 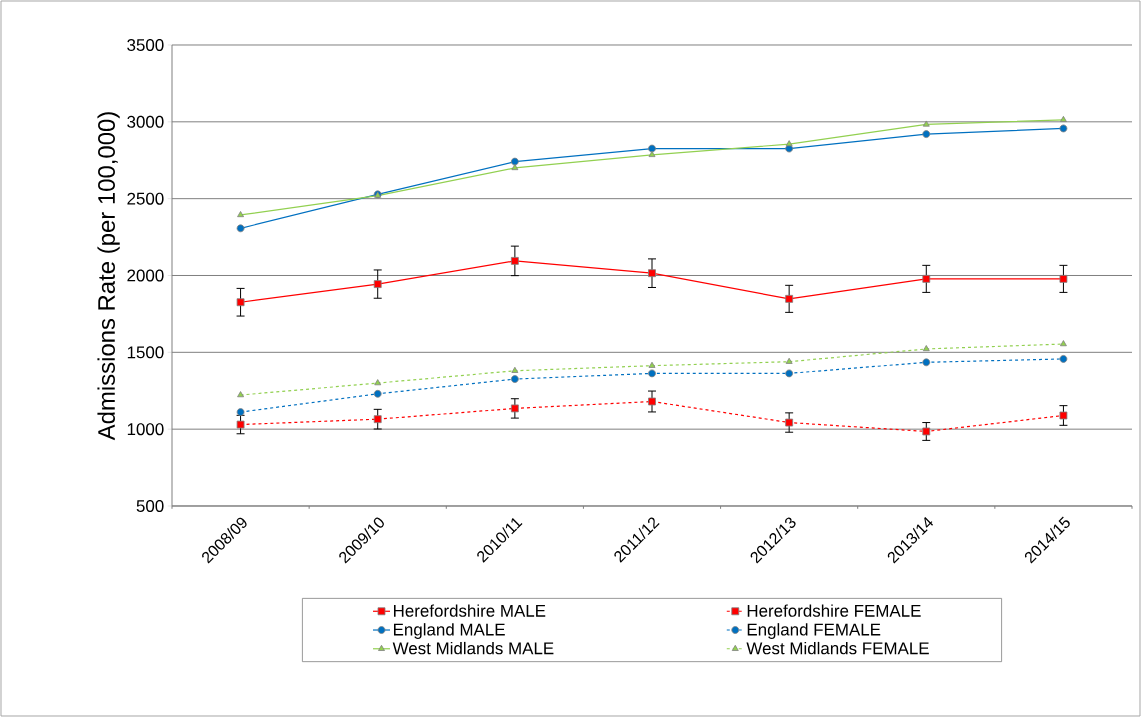 What do you see at coordinates (145, 275) in the screenshot?
I see `y-tick-label: 2000` at bounding box center [145, 275].